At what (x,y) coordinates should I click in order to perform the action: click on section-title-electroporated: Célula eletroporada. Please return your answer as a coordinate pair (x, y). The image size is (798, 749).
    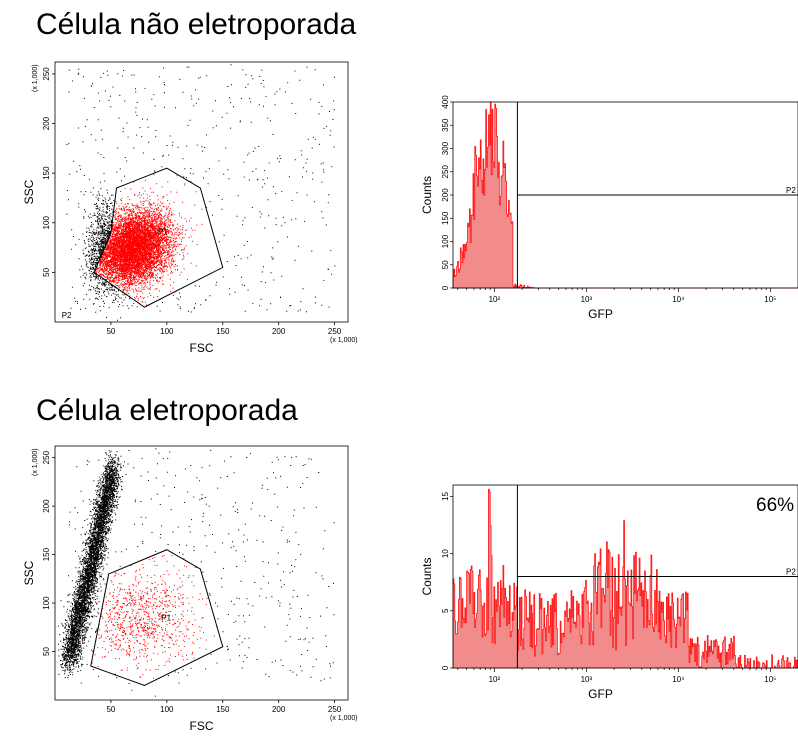
    Looking at the image, I should click on (167, 410).